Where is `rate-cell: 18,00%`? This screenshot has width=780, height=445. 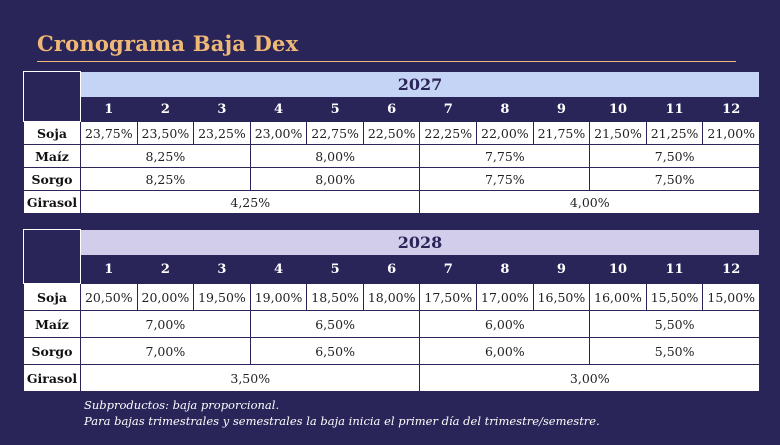
rate-cell: 18,00% is located at coordinates (391, 297).